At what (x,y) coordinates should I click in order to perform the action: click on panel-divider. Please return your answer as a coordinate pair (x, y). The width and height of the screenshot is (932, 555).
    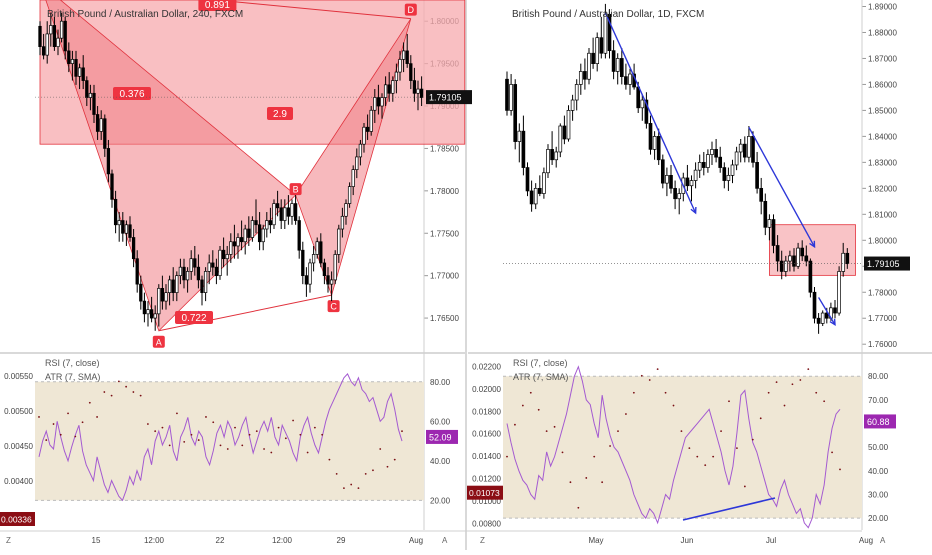
    Looking at the image, I should click on (466, 275).